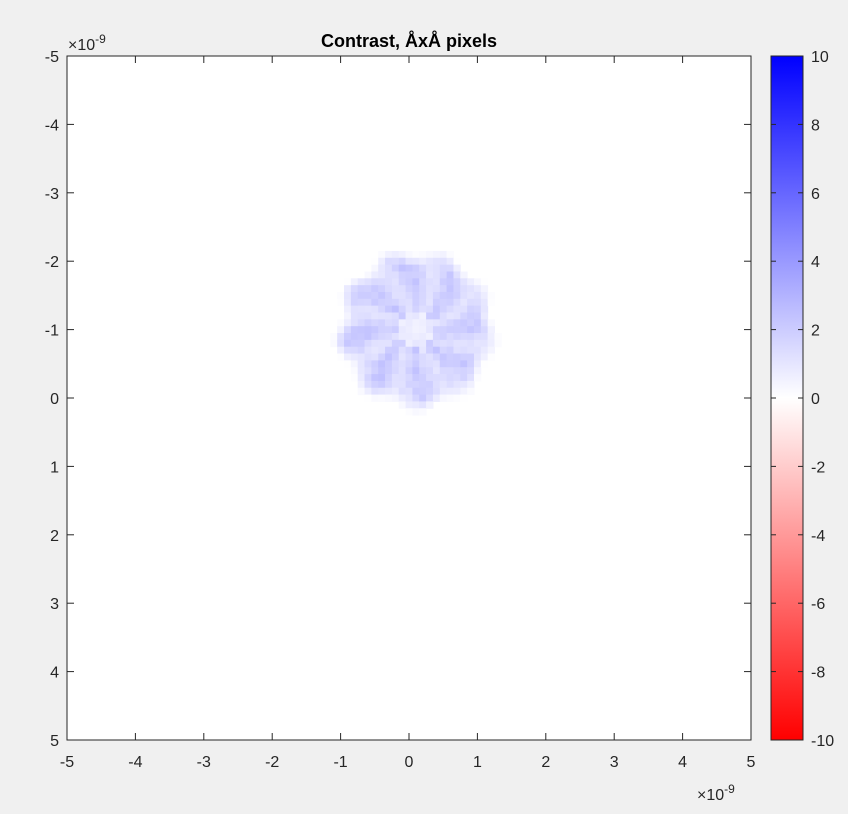  Describe the element at coordinates (54, 399) in the screenshot. I see `y-tick-label: 0` at that location.